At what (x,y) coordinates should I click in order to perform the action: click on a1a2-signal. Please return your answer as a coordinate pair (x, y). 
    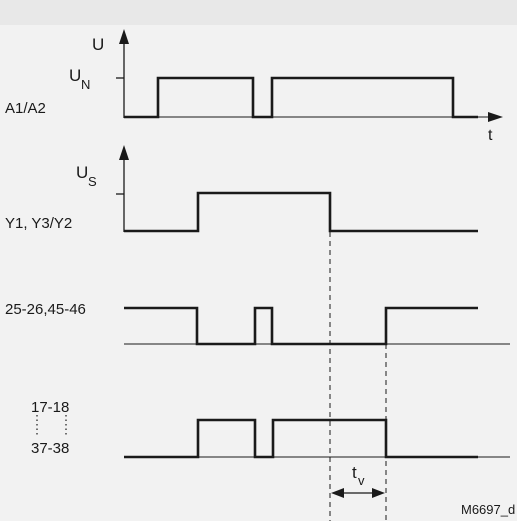
    Looking at the image, I should click on (301, 97).